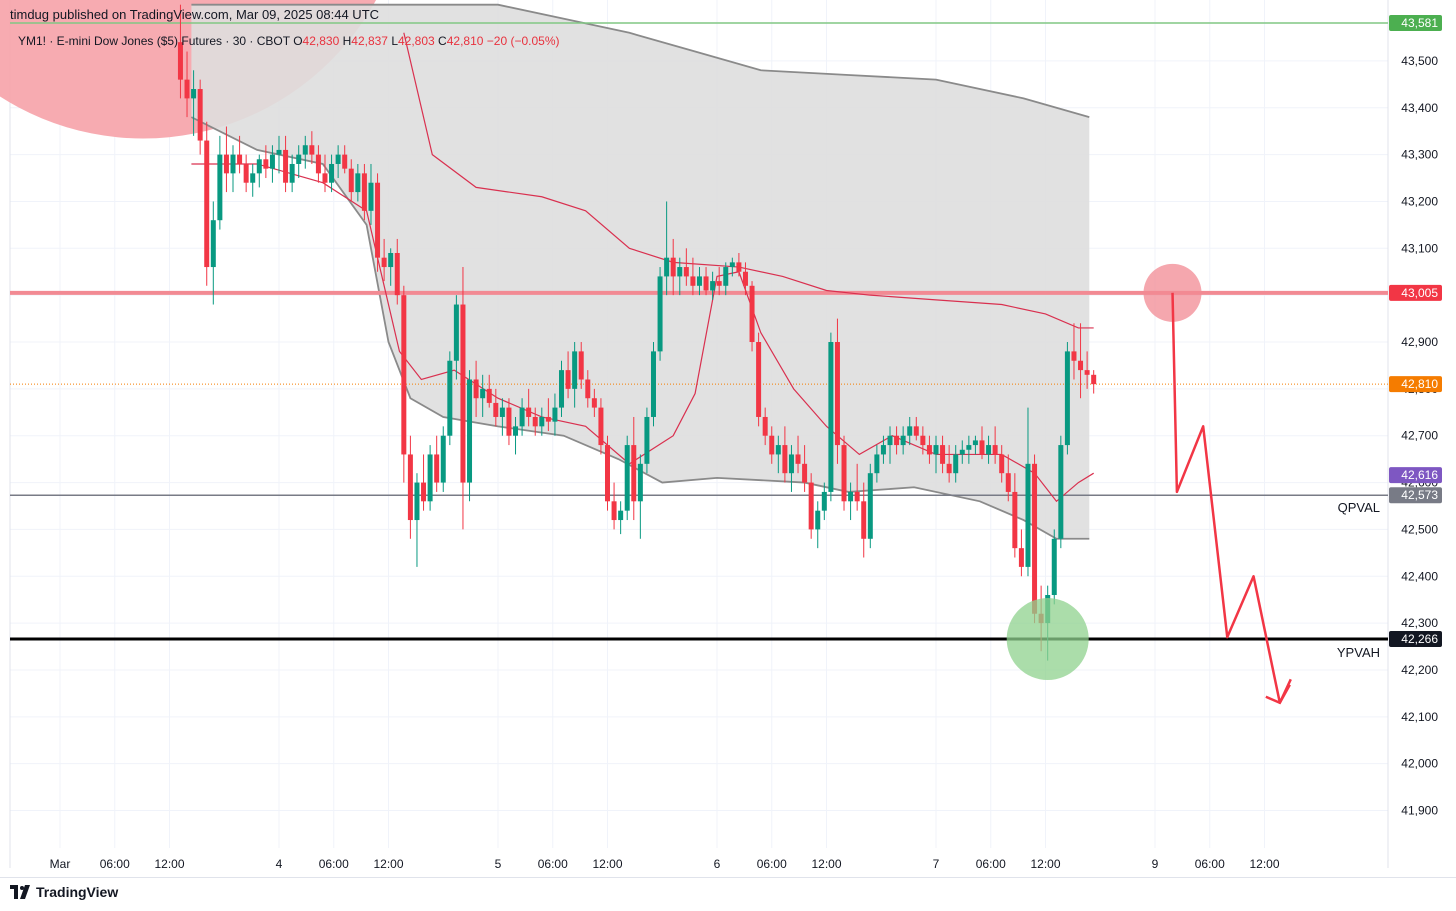 The width and height of the screenshot is (1456, 911). I want to click on high-label: H, so click(347, 41).